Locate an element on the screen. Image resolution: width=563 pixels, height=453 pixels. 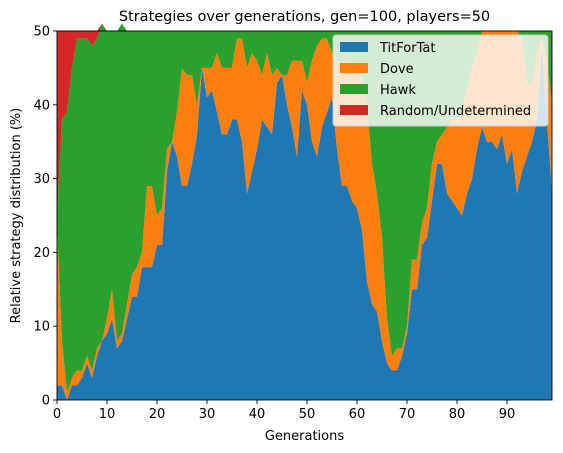
x-tick-label: 70 is located at coordinates (407, 414).